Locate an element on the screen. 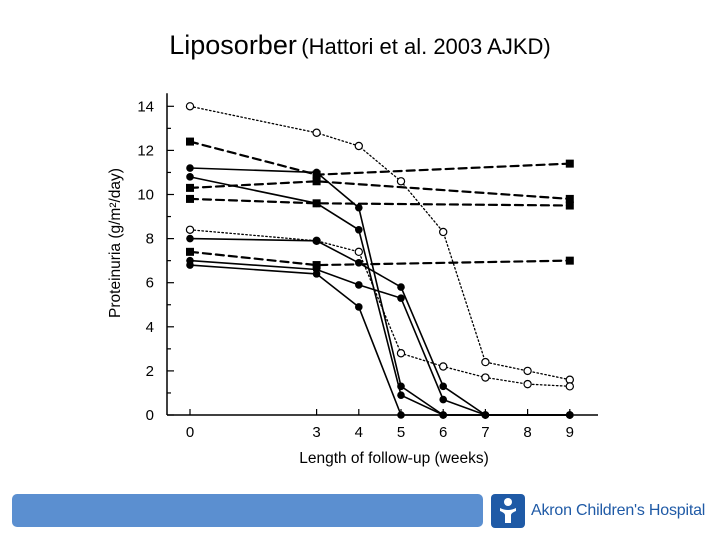  x-axis-label: Length of follow-up (weeks) is located at coordinates (394, 458).